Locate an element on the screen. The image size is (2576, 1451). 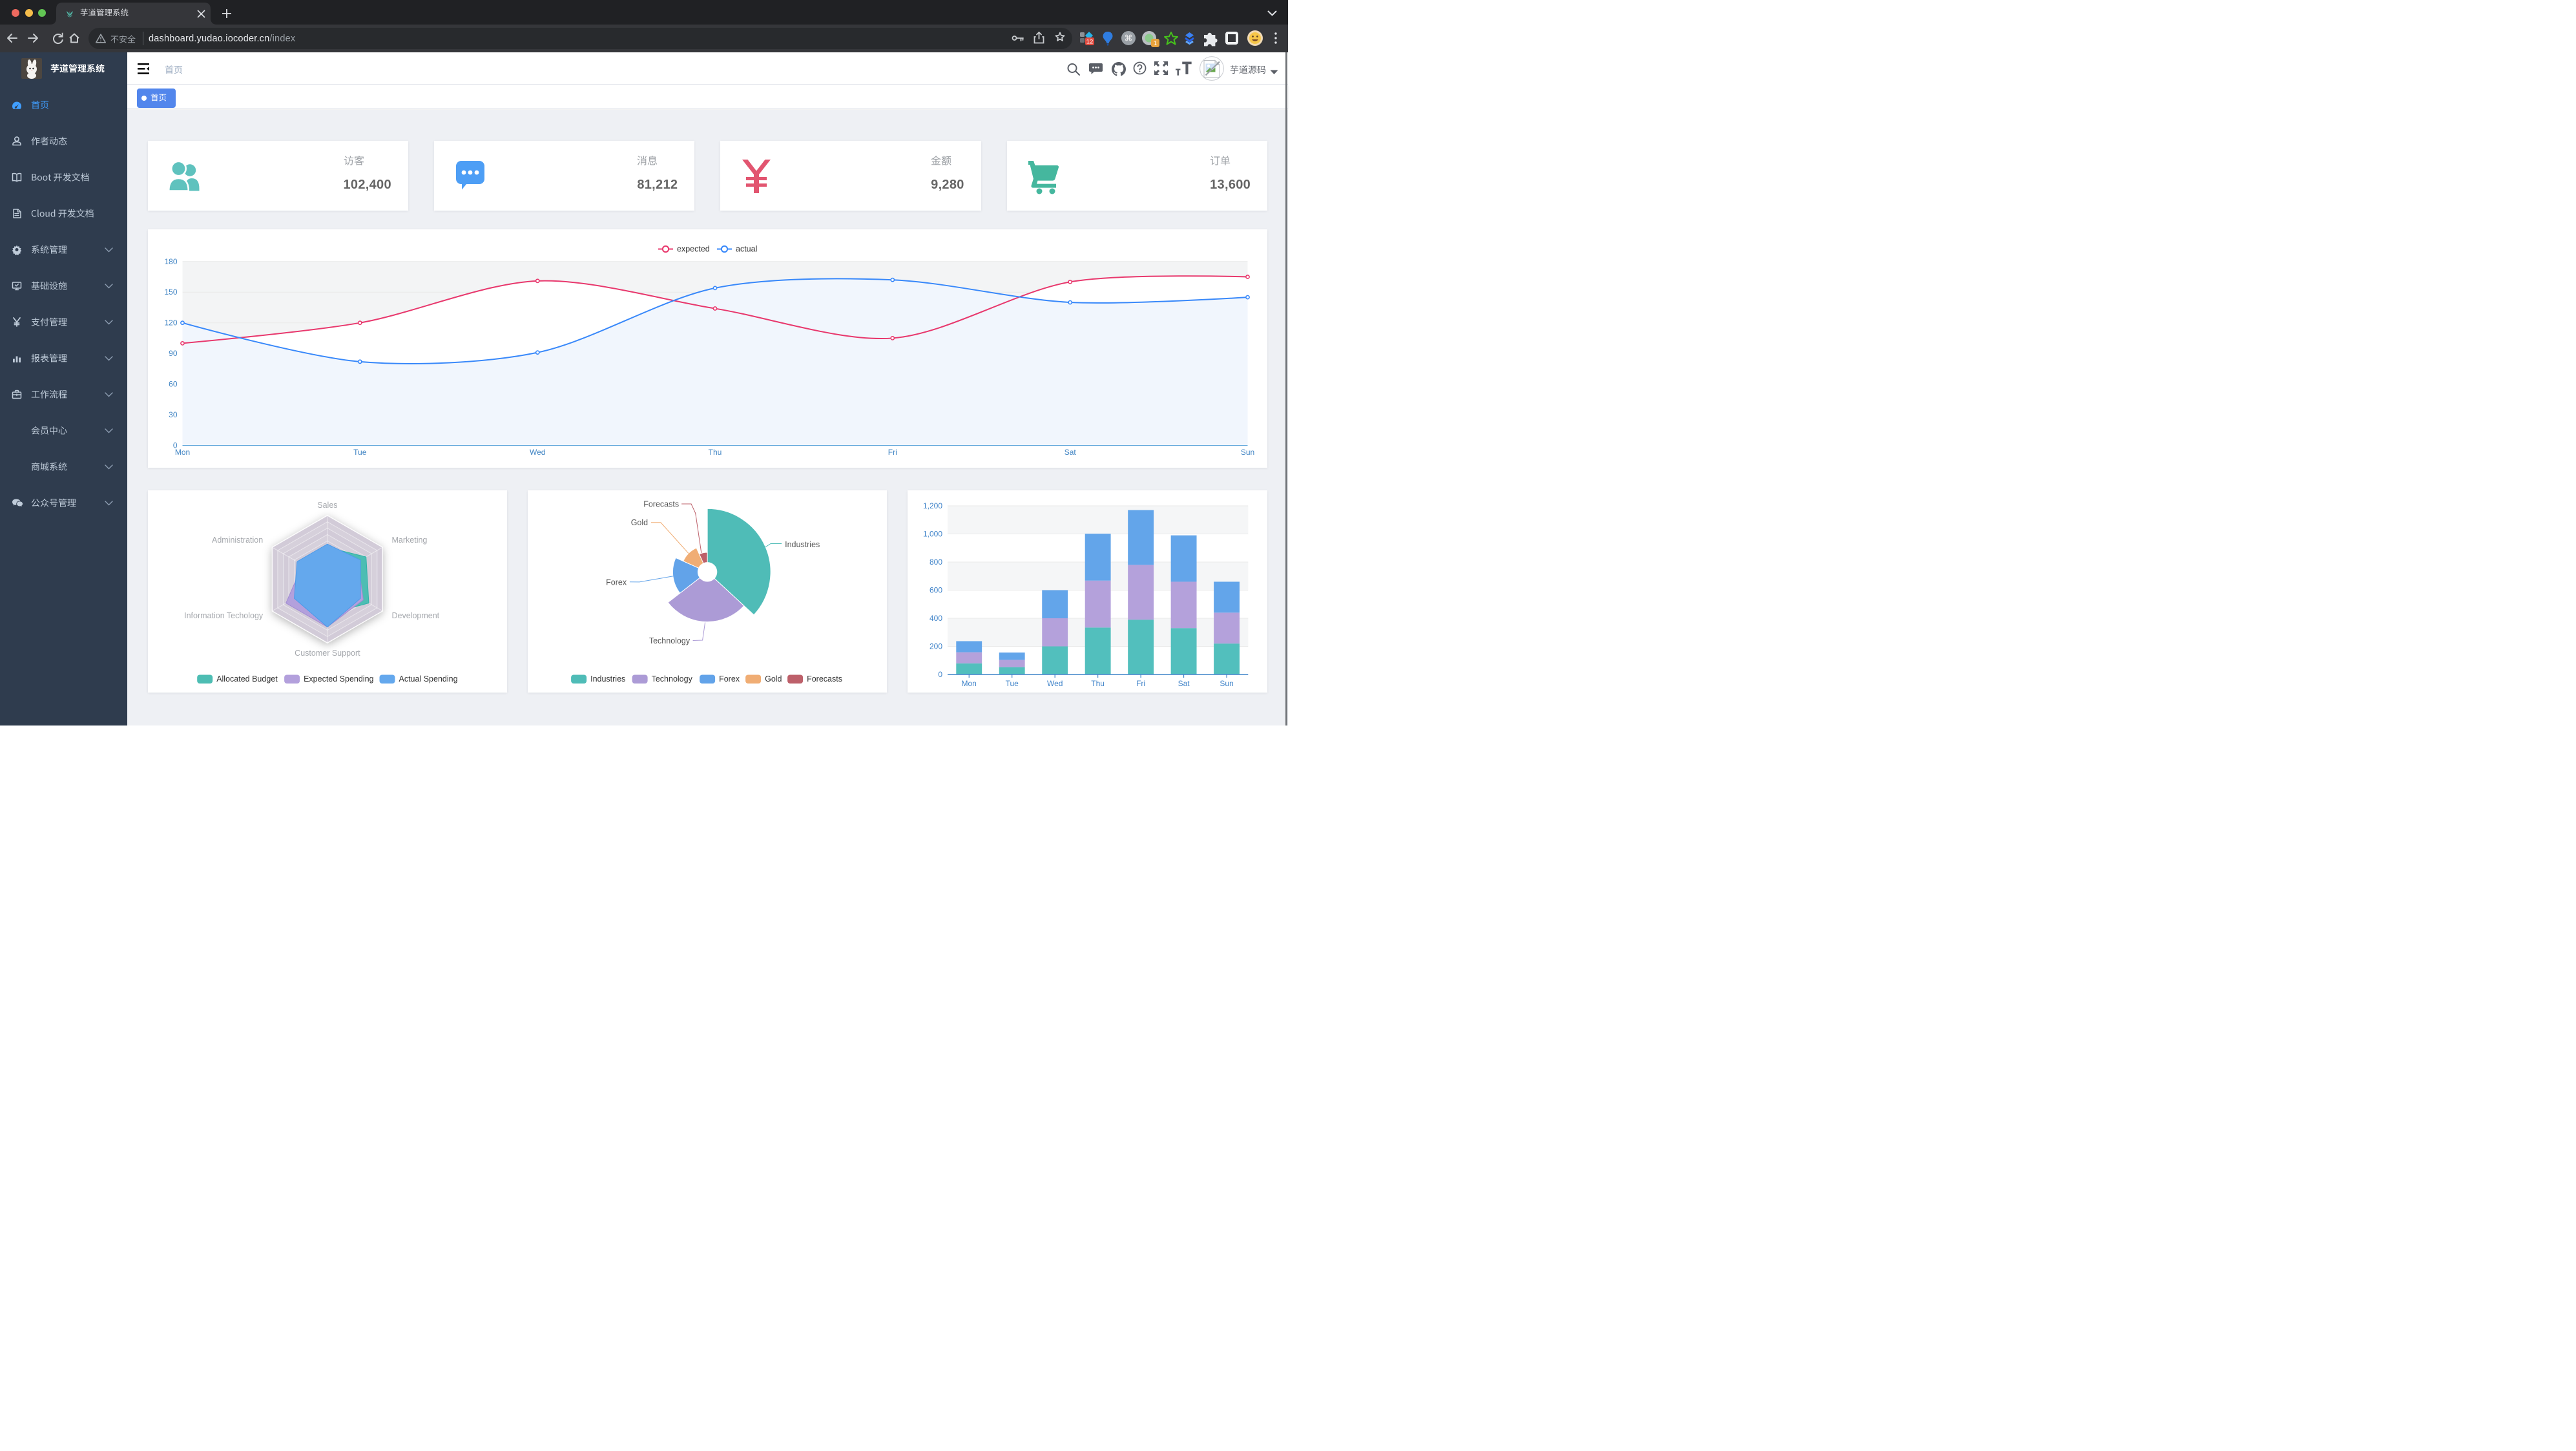
svg-text: Sales is located at coordinates (327, 505).